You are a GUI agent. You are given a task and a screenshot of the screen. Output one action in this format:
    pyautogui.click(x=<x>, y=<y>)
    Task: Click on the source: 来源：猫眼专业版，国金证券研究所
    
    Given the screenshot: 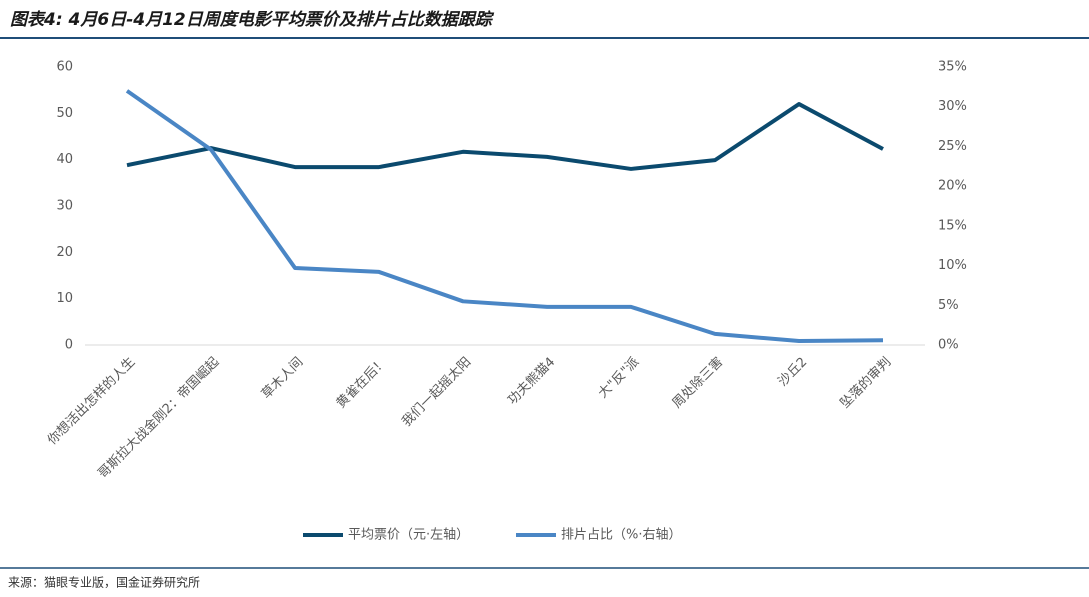 What is the action you would take?
    pyautogui.click(x=104, y=582)
    